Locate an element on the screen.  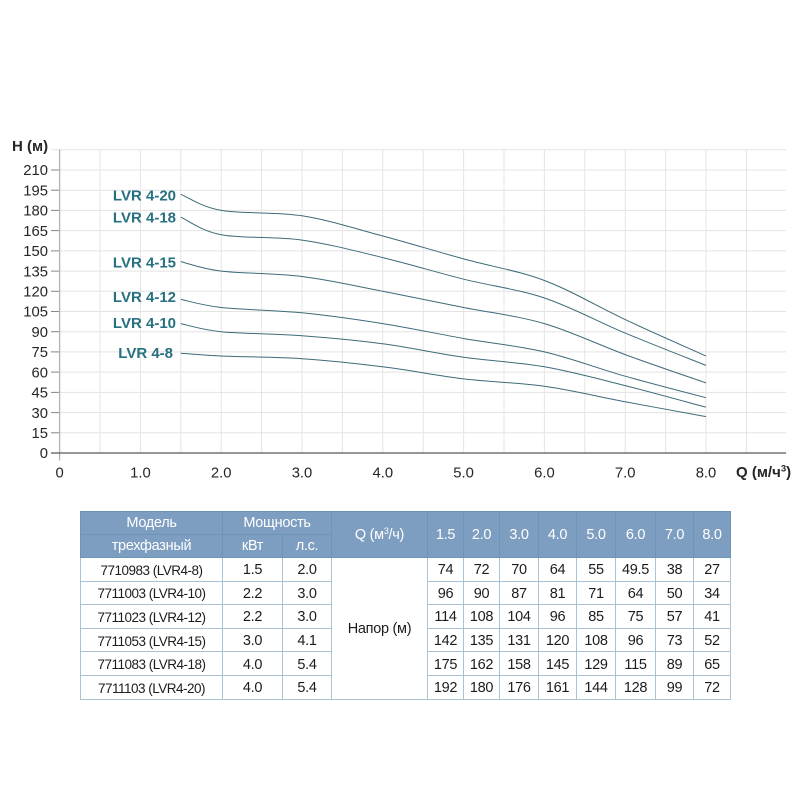
svg-text: 3.0 is located at coordinates (302, 474).